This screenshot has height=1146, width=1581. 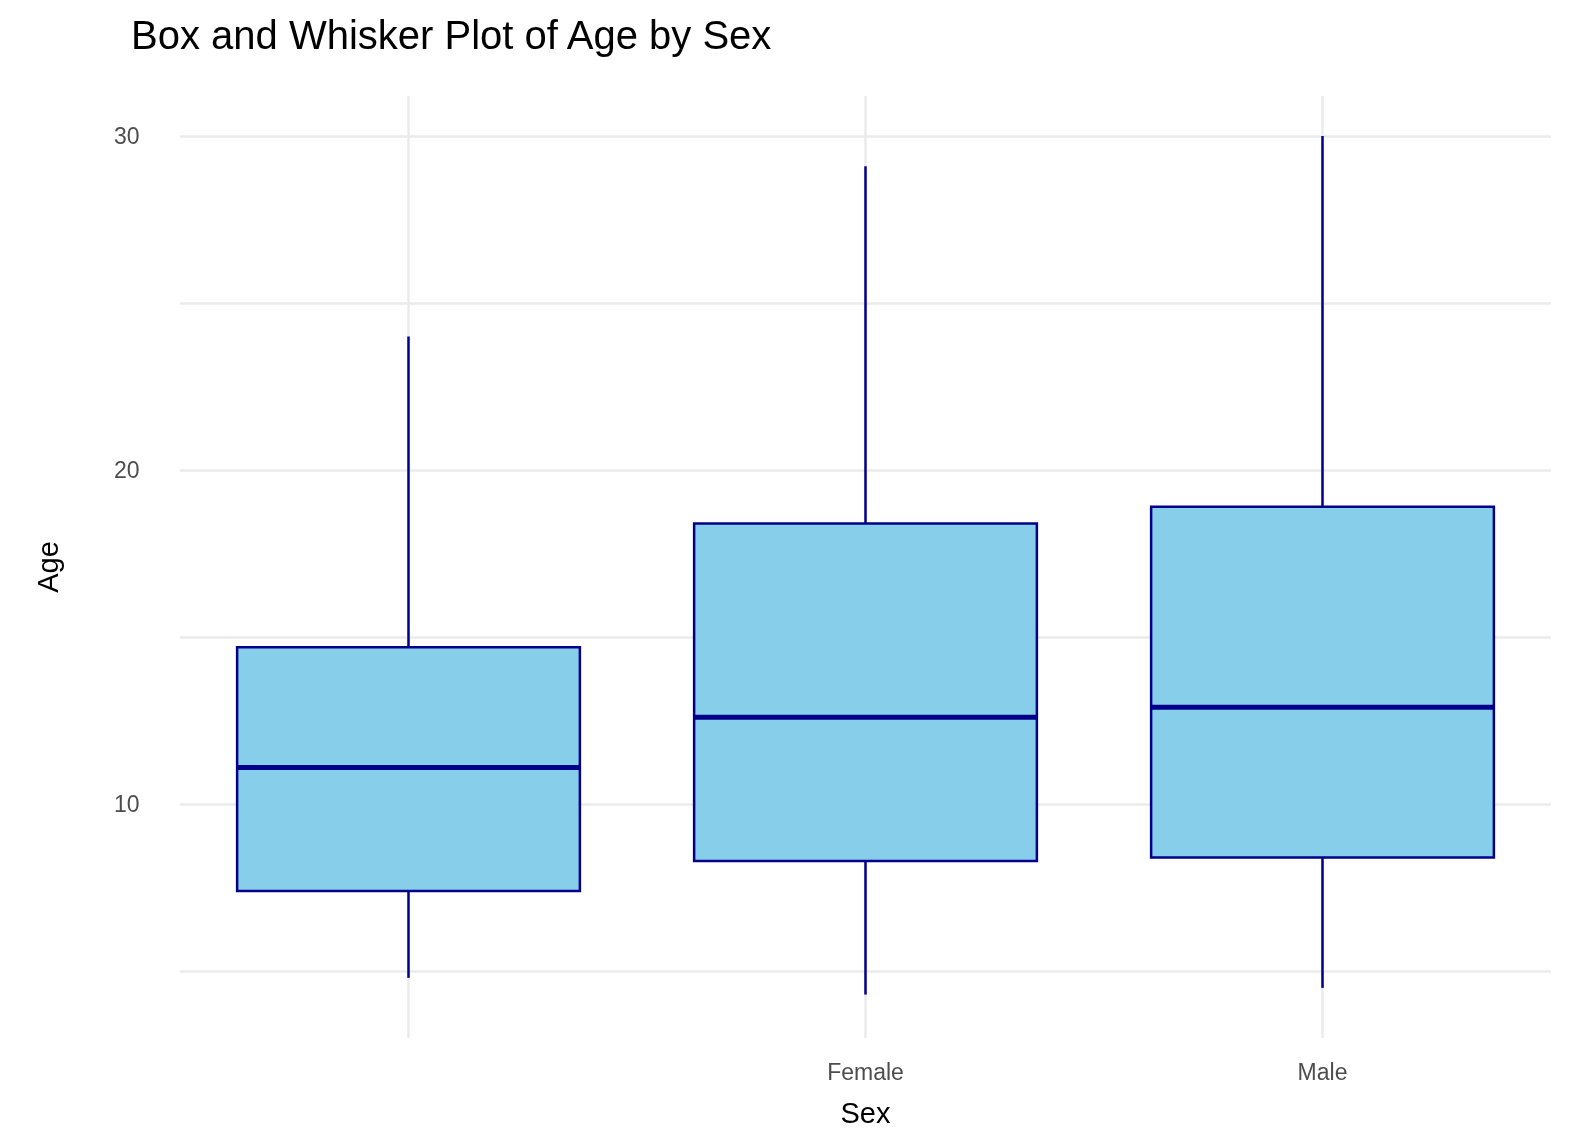 I want to click on x-axis-title: Sex, so click(x=865, y=1112).